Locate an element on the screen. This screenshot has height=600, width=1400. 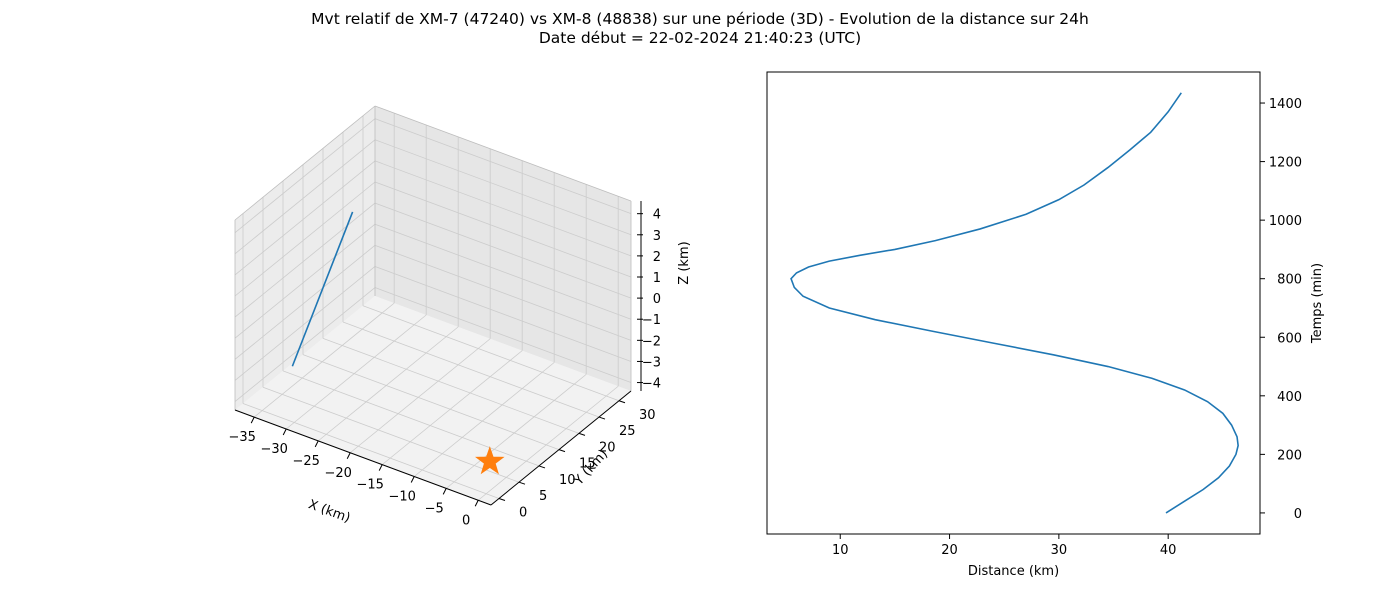
z-axis-label: Z (km) is located at coordinates (684, 262).